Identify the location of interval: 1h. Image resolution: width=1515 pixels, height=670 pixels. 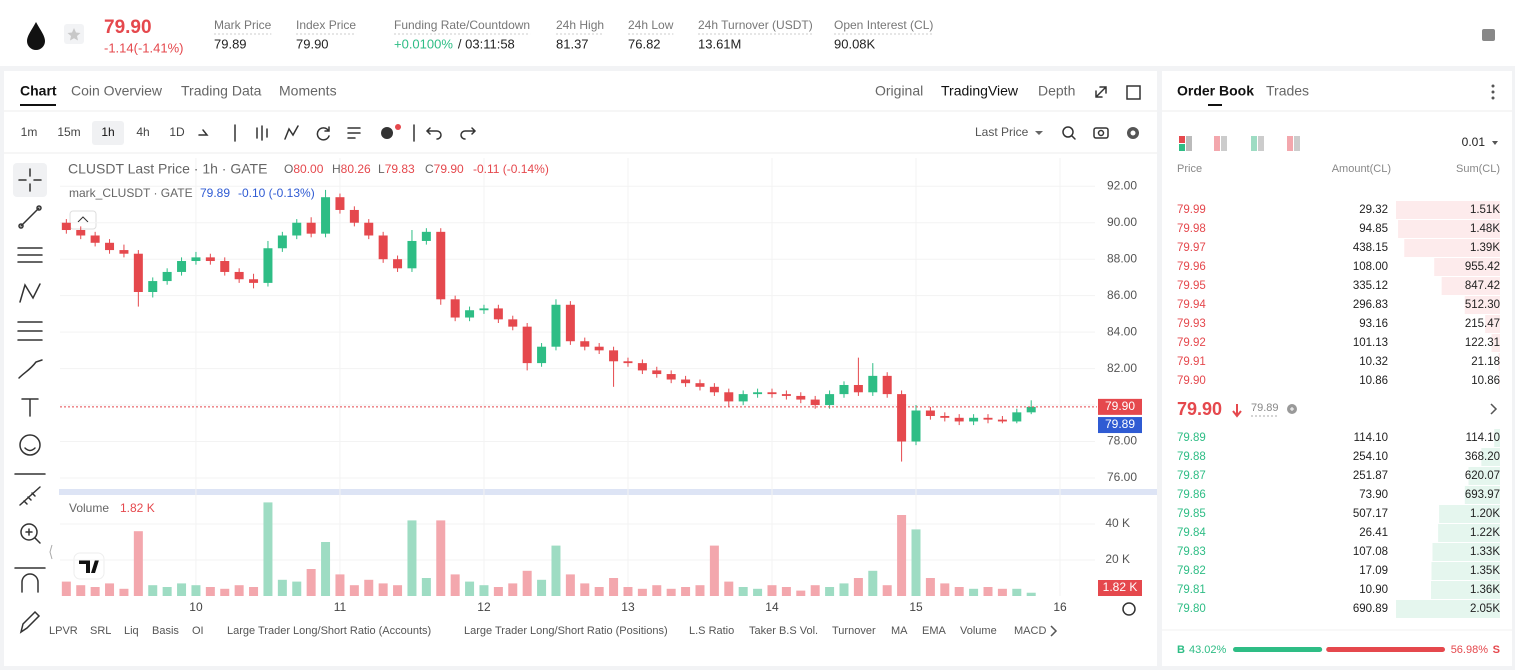
(107, 132).